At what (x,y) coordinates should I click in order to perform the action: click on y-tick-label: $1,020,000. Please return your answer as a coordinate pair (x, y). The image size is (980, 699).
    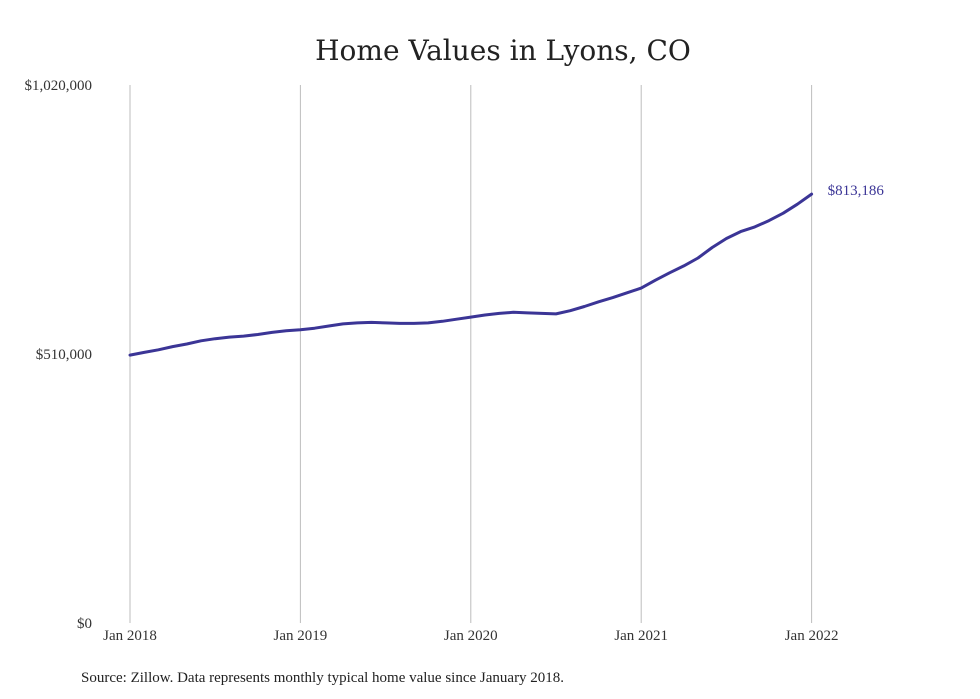
    Looking at the image, I should click on (59, 86).